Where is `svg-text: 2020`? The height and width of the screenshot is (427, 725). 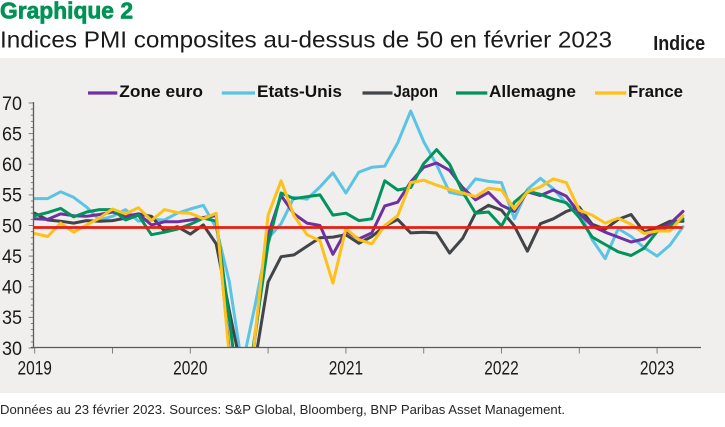
svg-text: 2020 is located at coordinates (190, 368).